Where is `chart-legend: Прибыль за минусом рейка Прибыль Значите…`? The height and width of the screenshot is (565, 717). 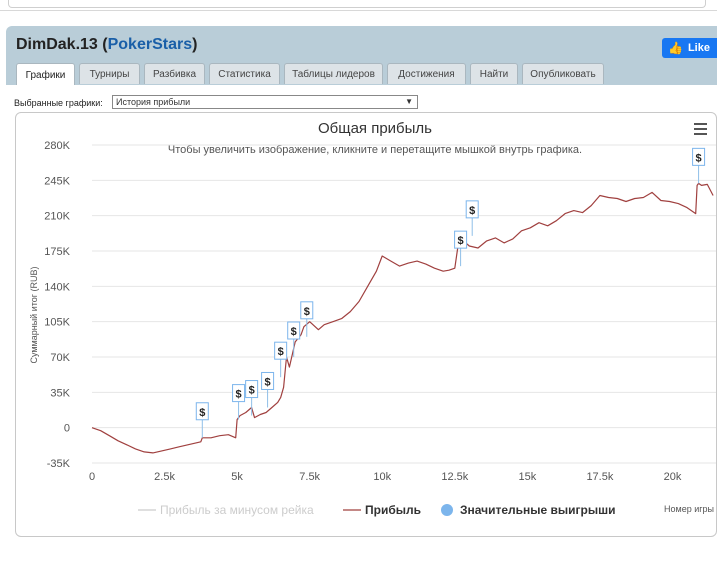 chart-legend: Прибыль за минусом рейка Прибыль Значите… is located at coordinates (377, 510).